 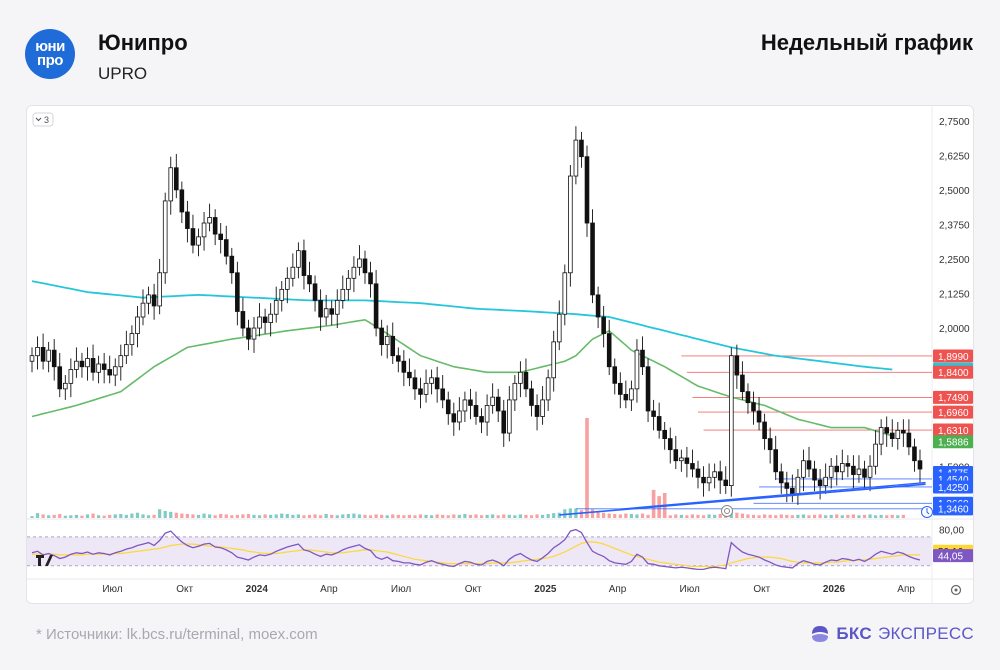 What do you see at coordinates (834, 589) in the screenshot?
I see `time-tick-label: 2026` at bounding box center [834, 589].